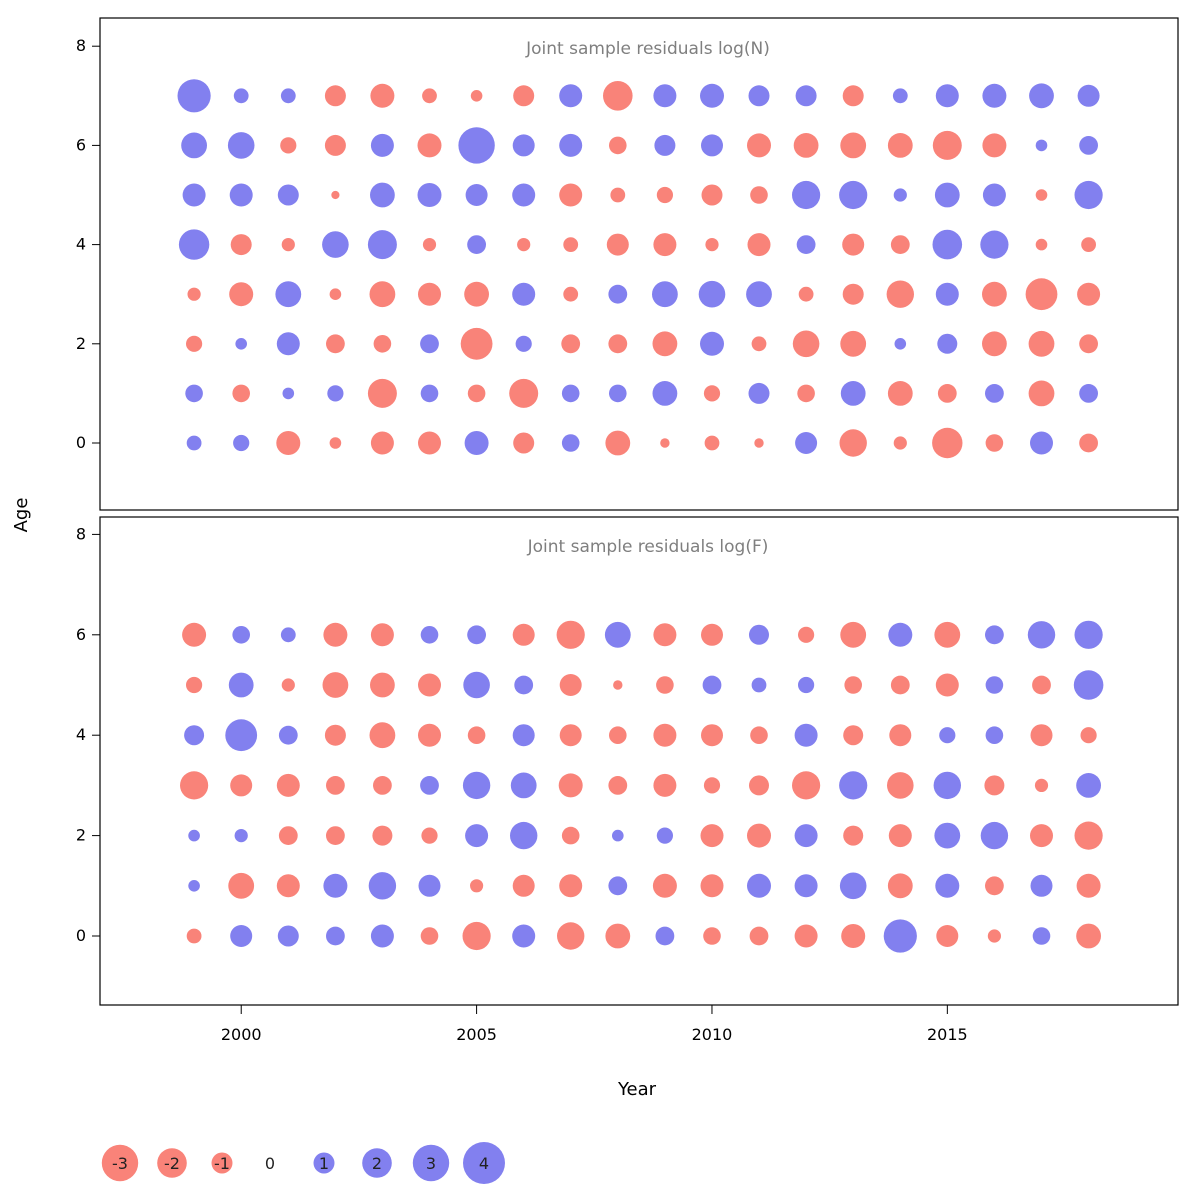  Describe the element at coordinates (81, 935) in the screenshot. I see `y-tick-label: 0` at that location.